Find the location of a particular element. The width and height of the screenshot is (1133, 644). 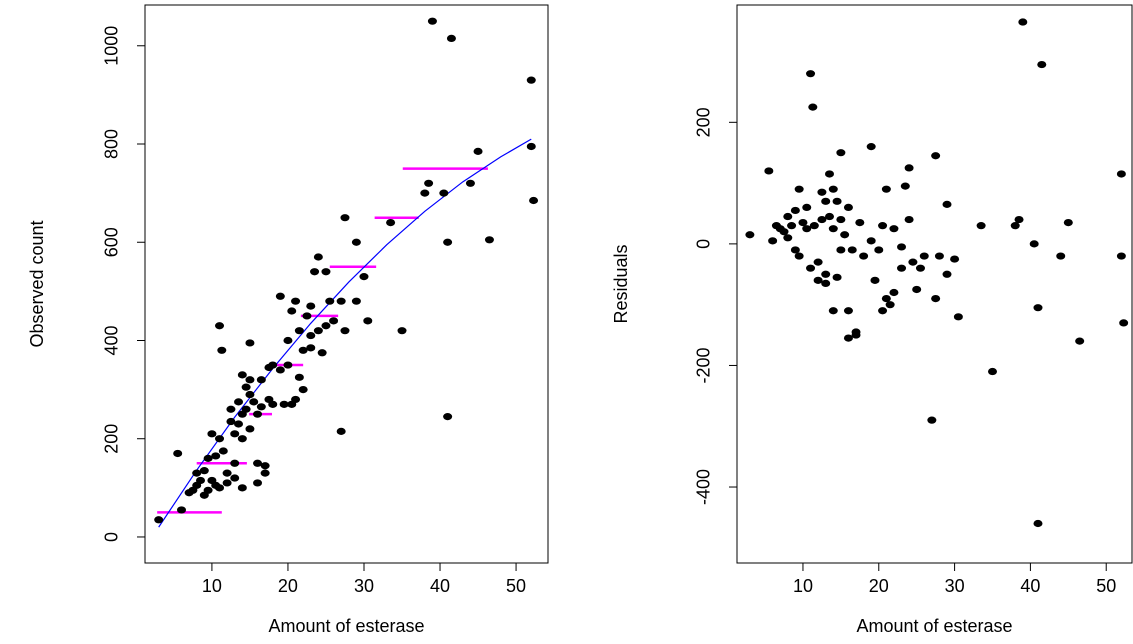

y-tick-label: 0 is located at coordinates (704, 244).